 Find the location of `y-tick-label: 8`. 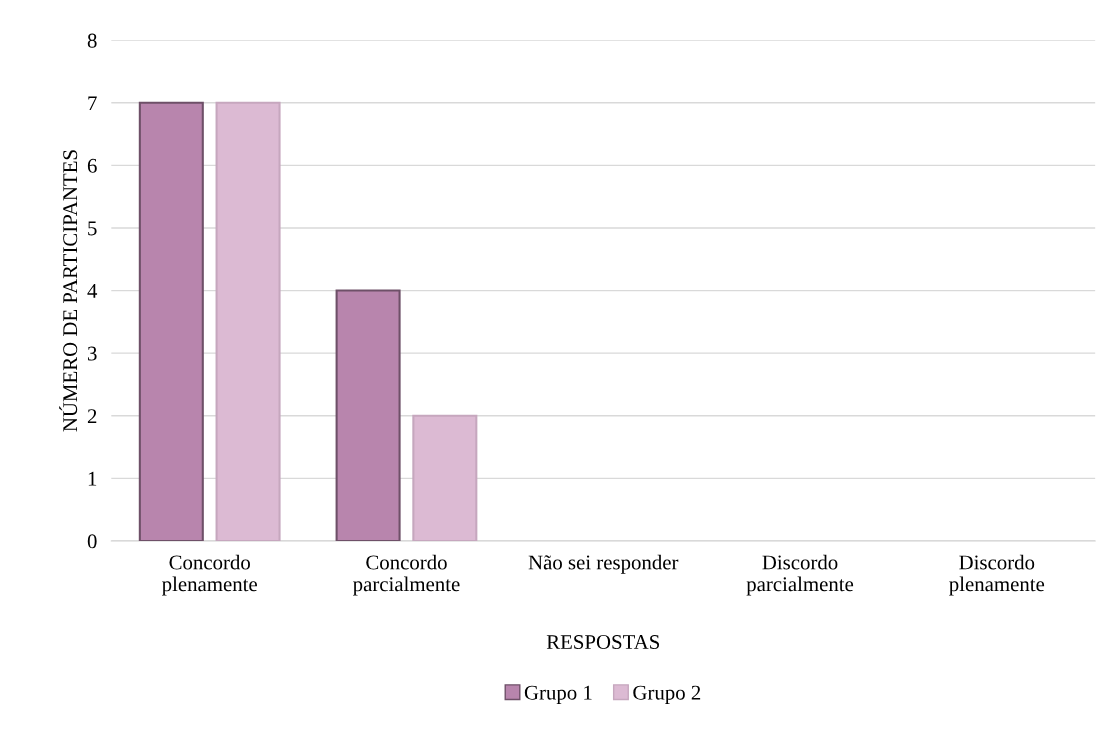

y-tick-label: 8 is located at coordinates (92, 40).